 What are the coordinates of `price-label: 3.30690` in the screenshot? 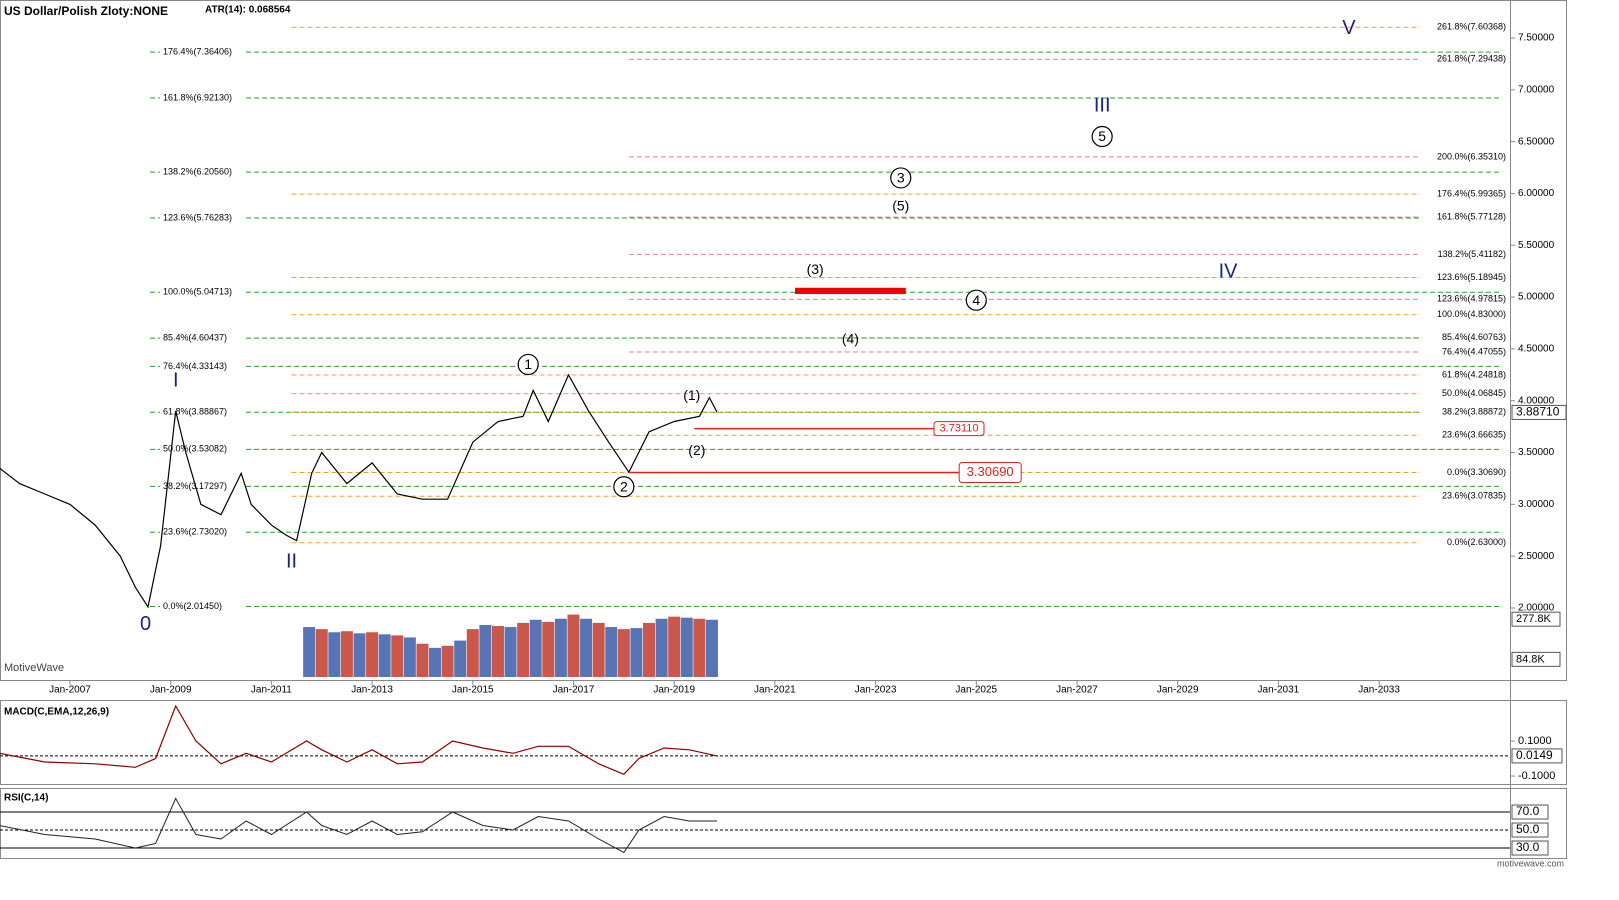 It's located at (990, 471).